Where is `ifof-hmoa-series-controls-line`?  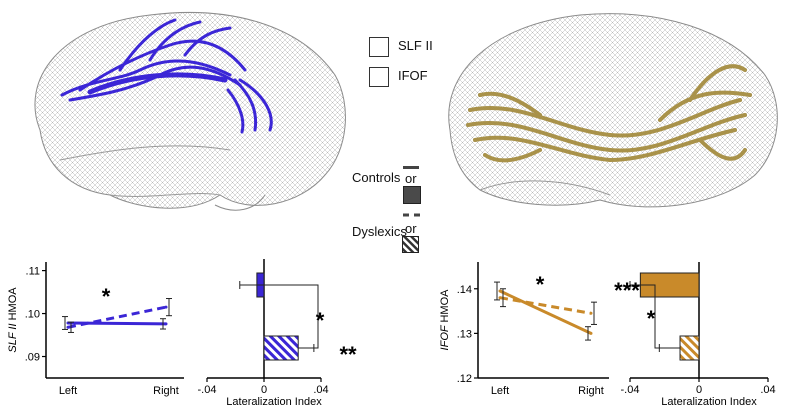 ifof-hmoa-series-controls-line is located at coordinates (545, 312).